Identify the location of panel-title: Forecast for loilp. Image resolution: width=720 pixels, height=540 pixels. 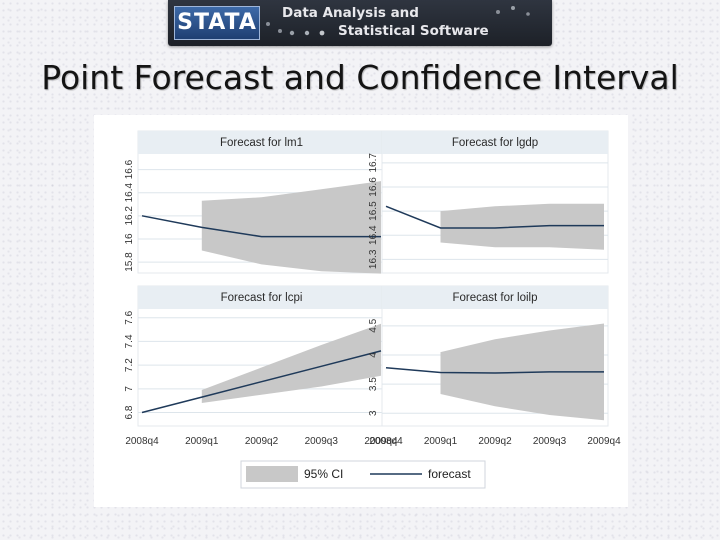
(494, 298).